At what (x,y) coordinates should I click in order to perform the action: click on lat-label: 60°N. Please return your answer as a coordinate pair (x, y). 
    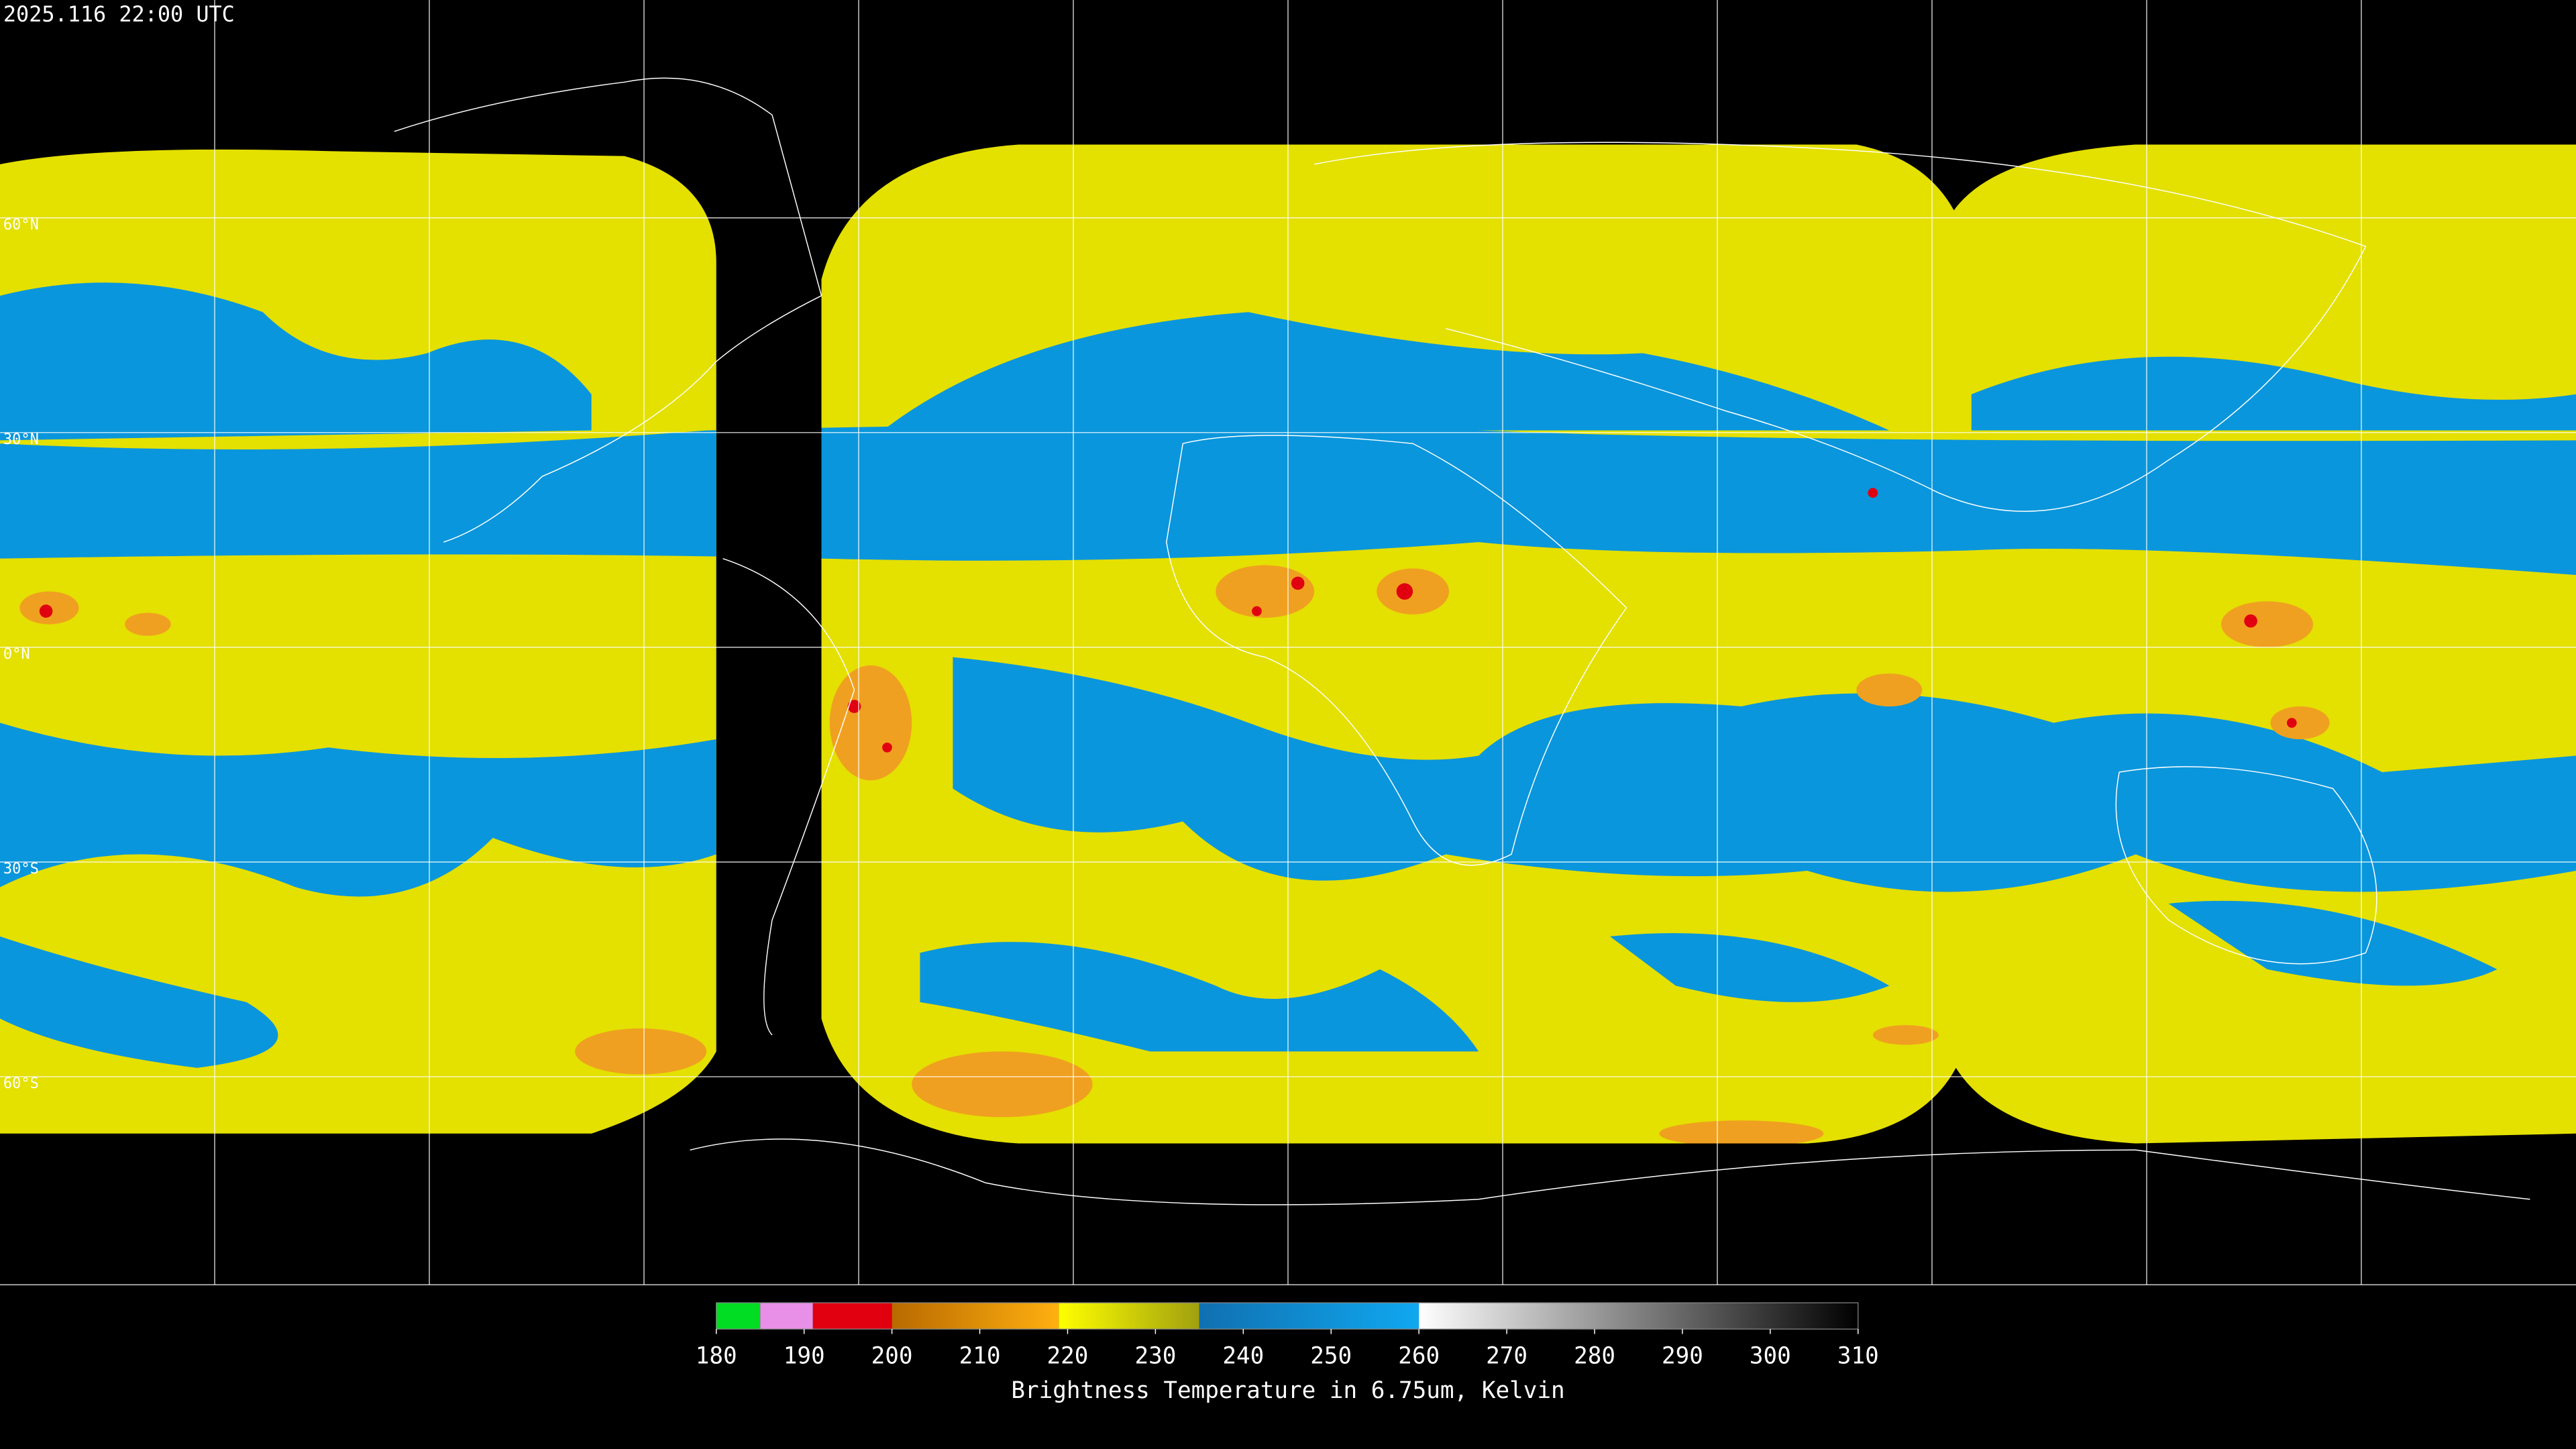
    Looking at the image, I should click on (21, 225).